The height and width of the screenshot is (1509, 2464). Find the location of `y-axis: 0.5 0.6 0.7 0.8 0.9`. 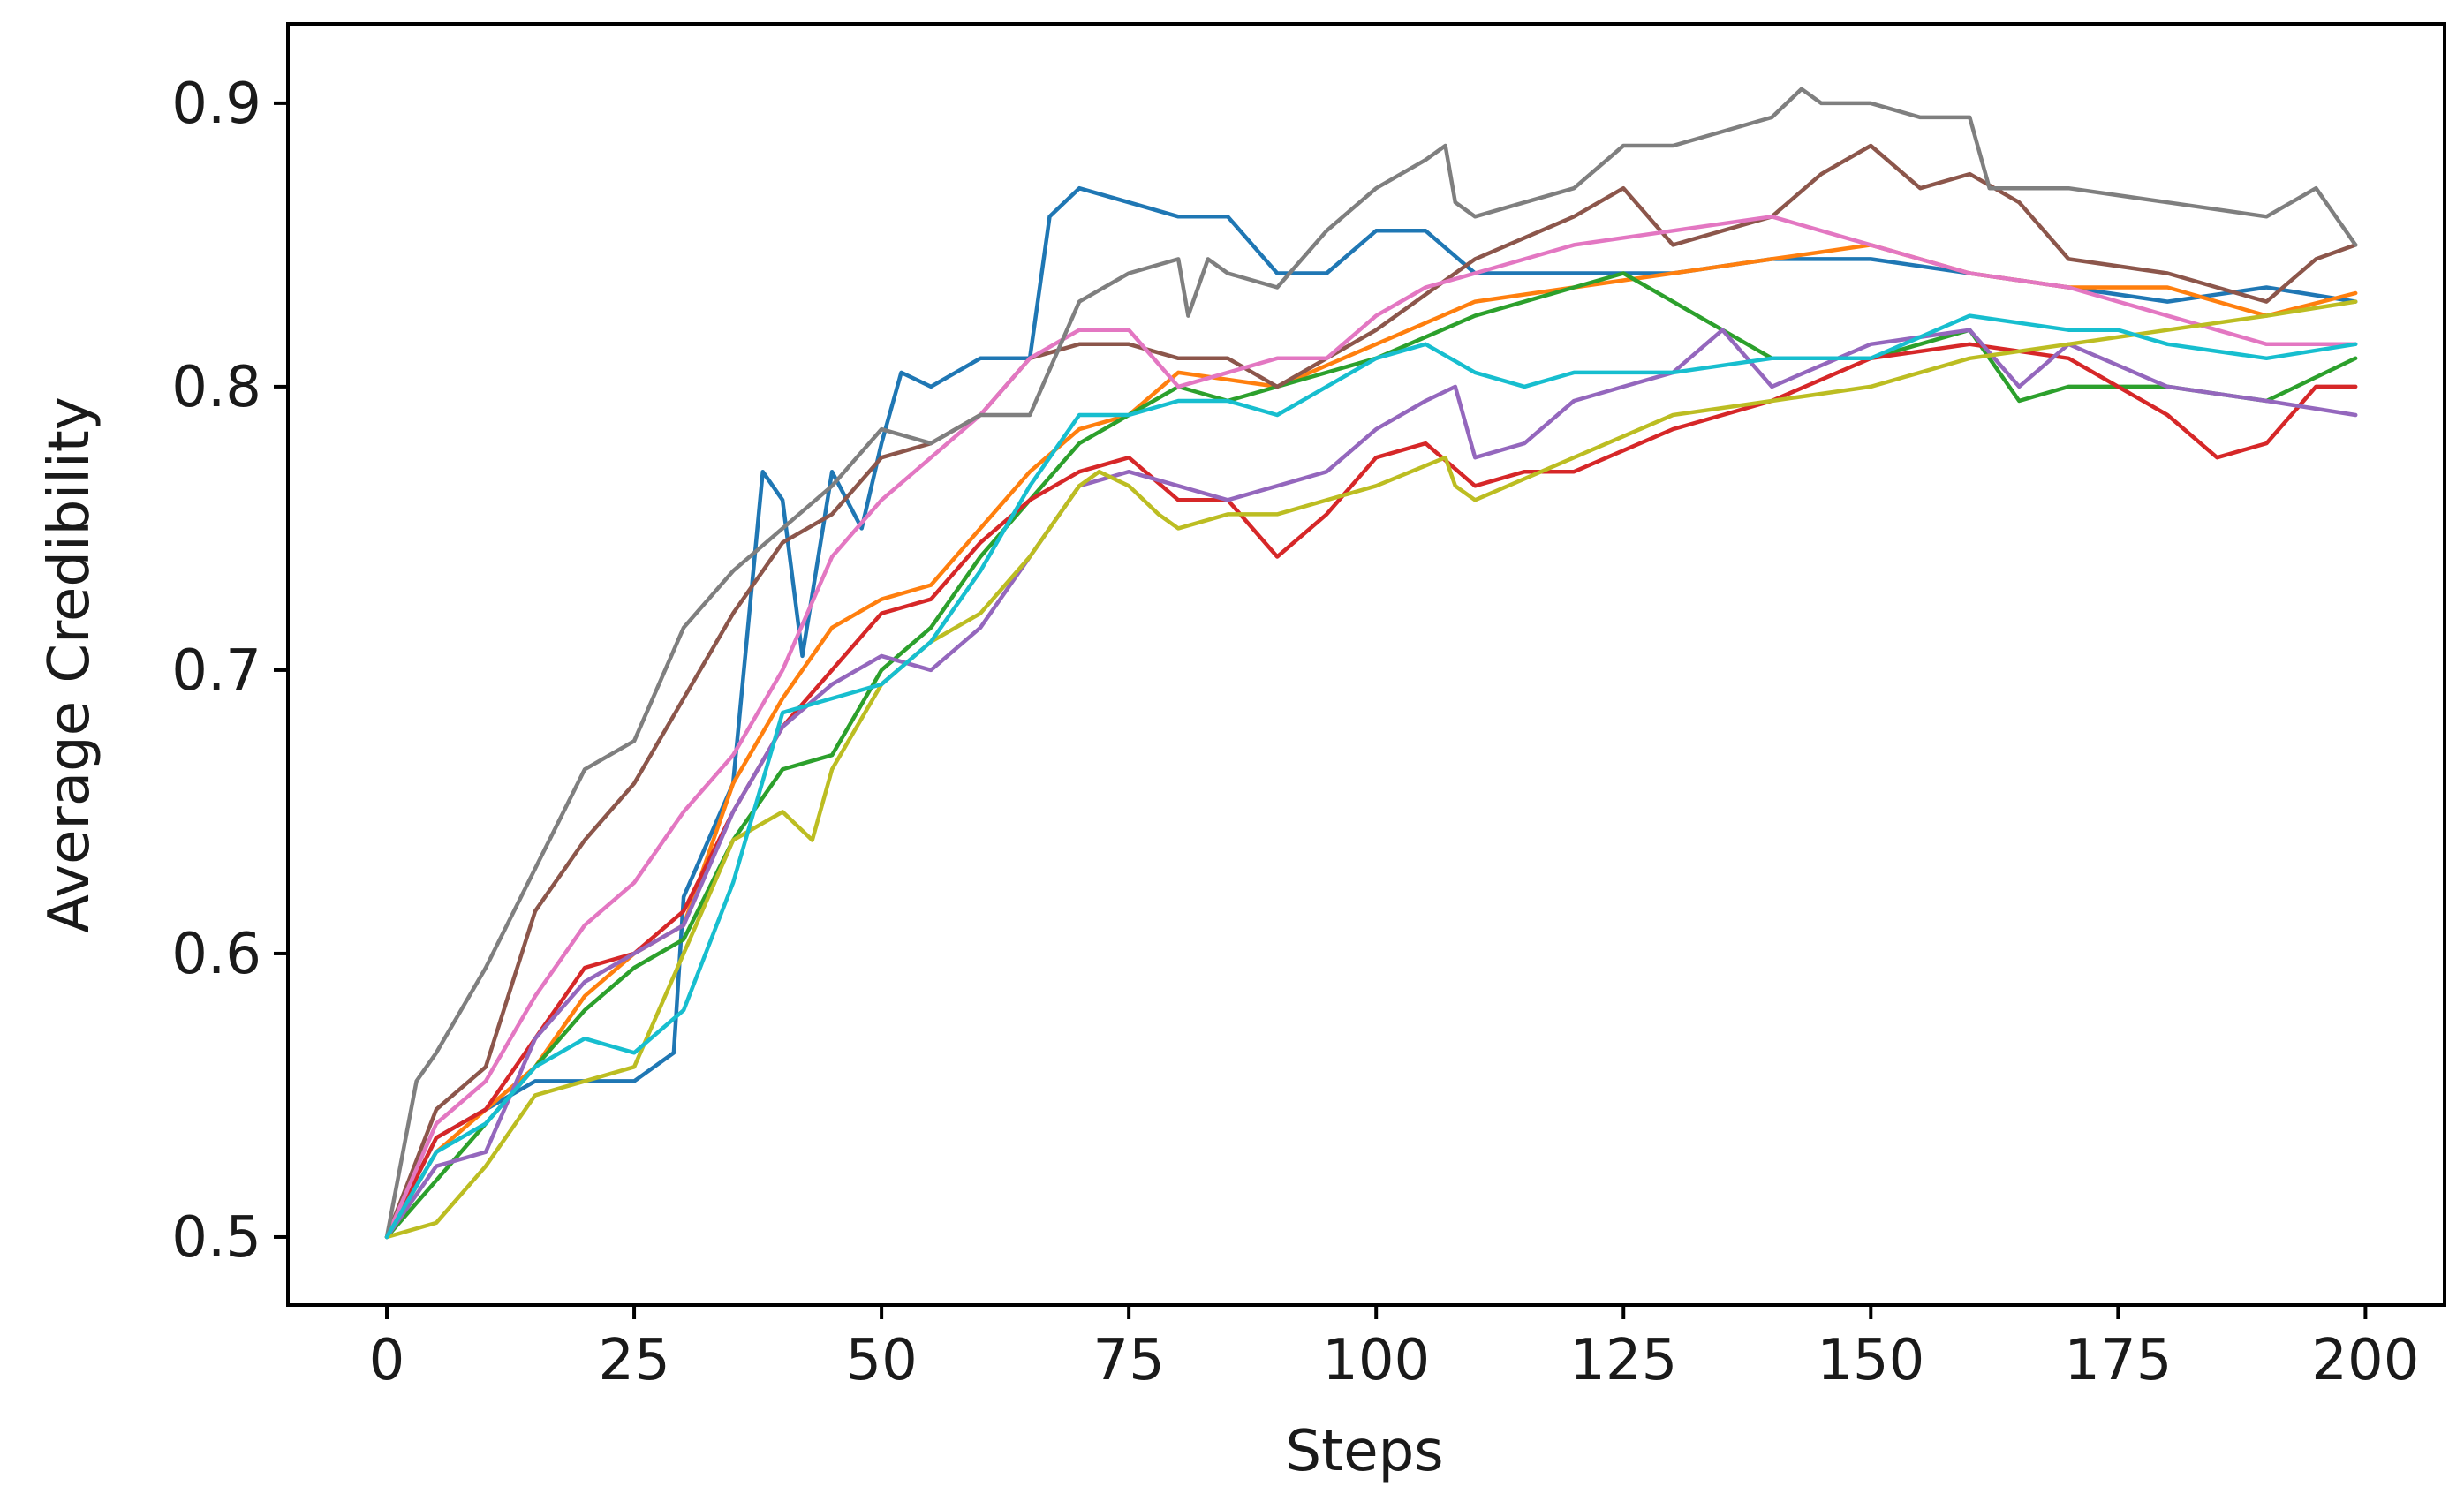

y-axis: 0.5 0.6 0.7 0.8 0.9 is located at coordinates (229, 671).